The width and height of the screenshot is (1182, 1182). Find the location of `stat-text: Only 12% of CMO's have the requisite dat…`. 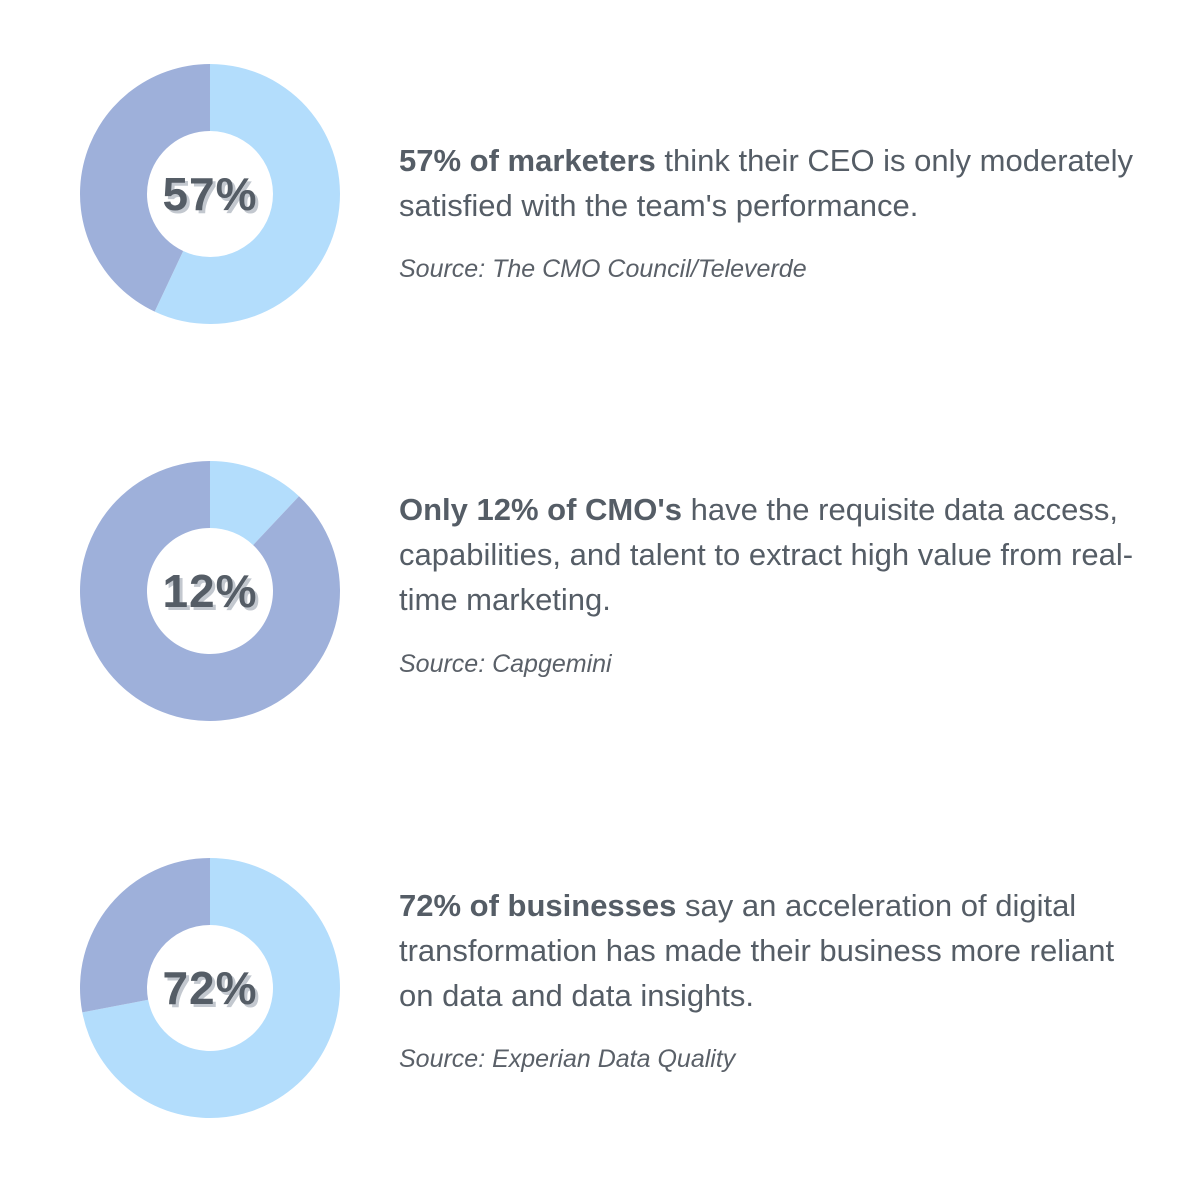

stat-text: Only 12% of CMO's have the requisite dat… is located at coordinates (774, 583).